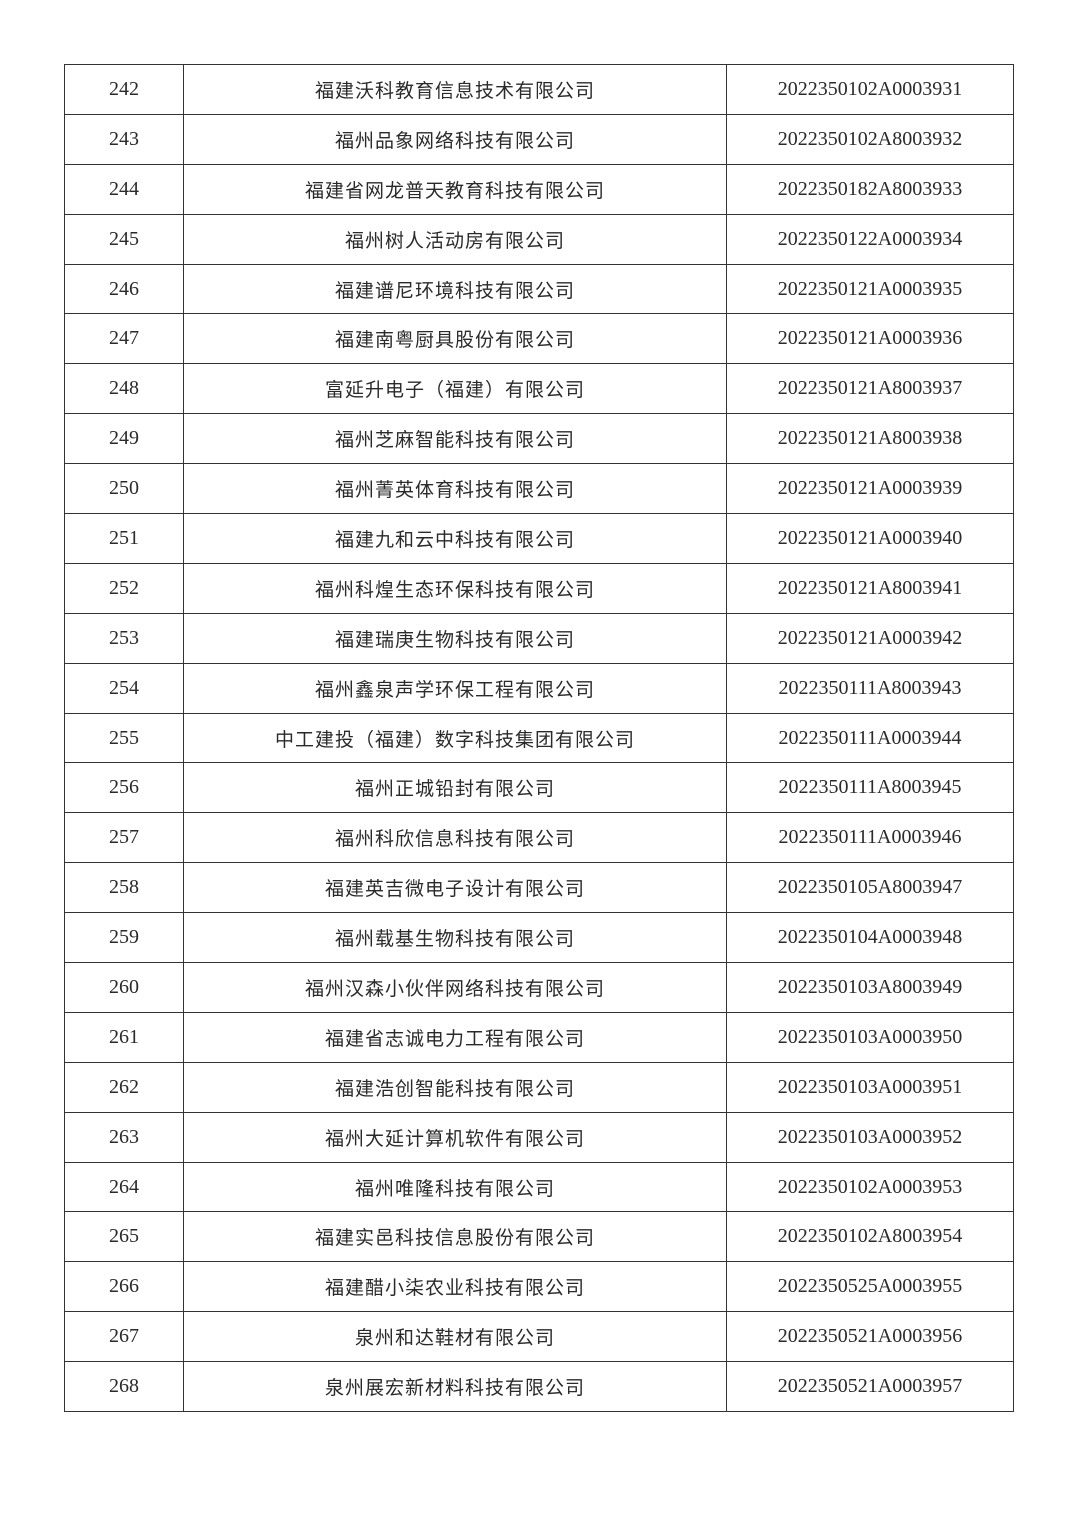 The width and height of the screenshot is (1080, 1528). What do you see at coordinates (870, 289) in the screenshot?
I see `registration-code-cell: 2022350121A0003935` at bounding box center [870, 289].